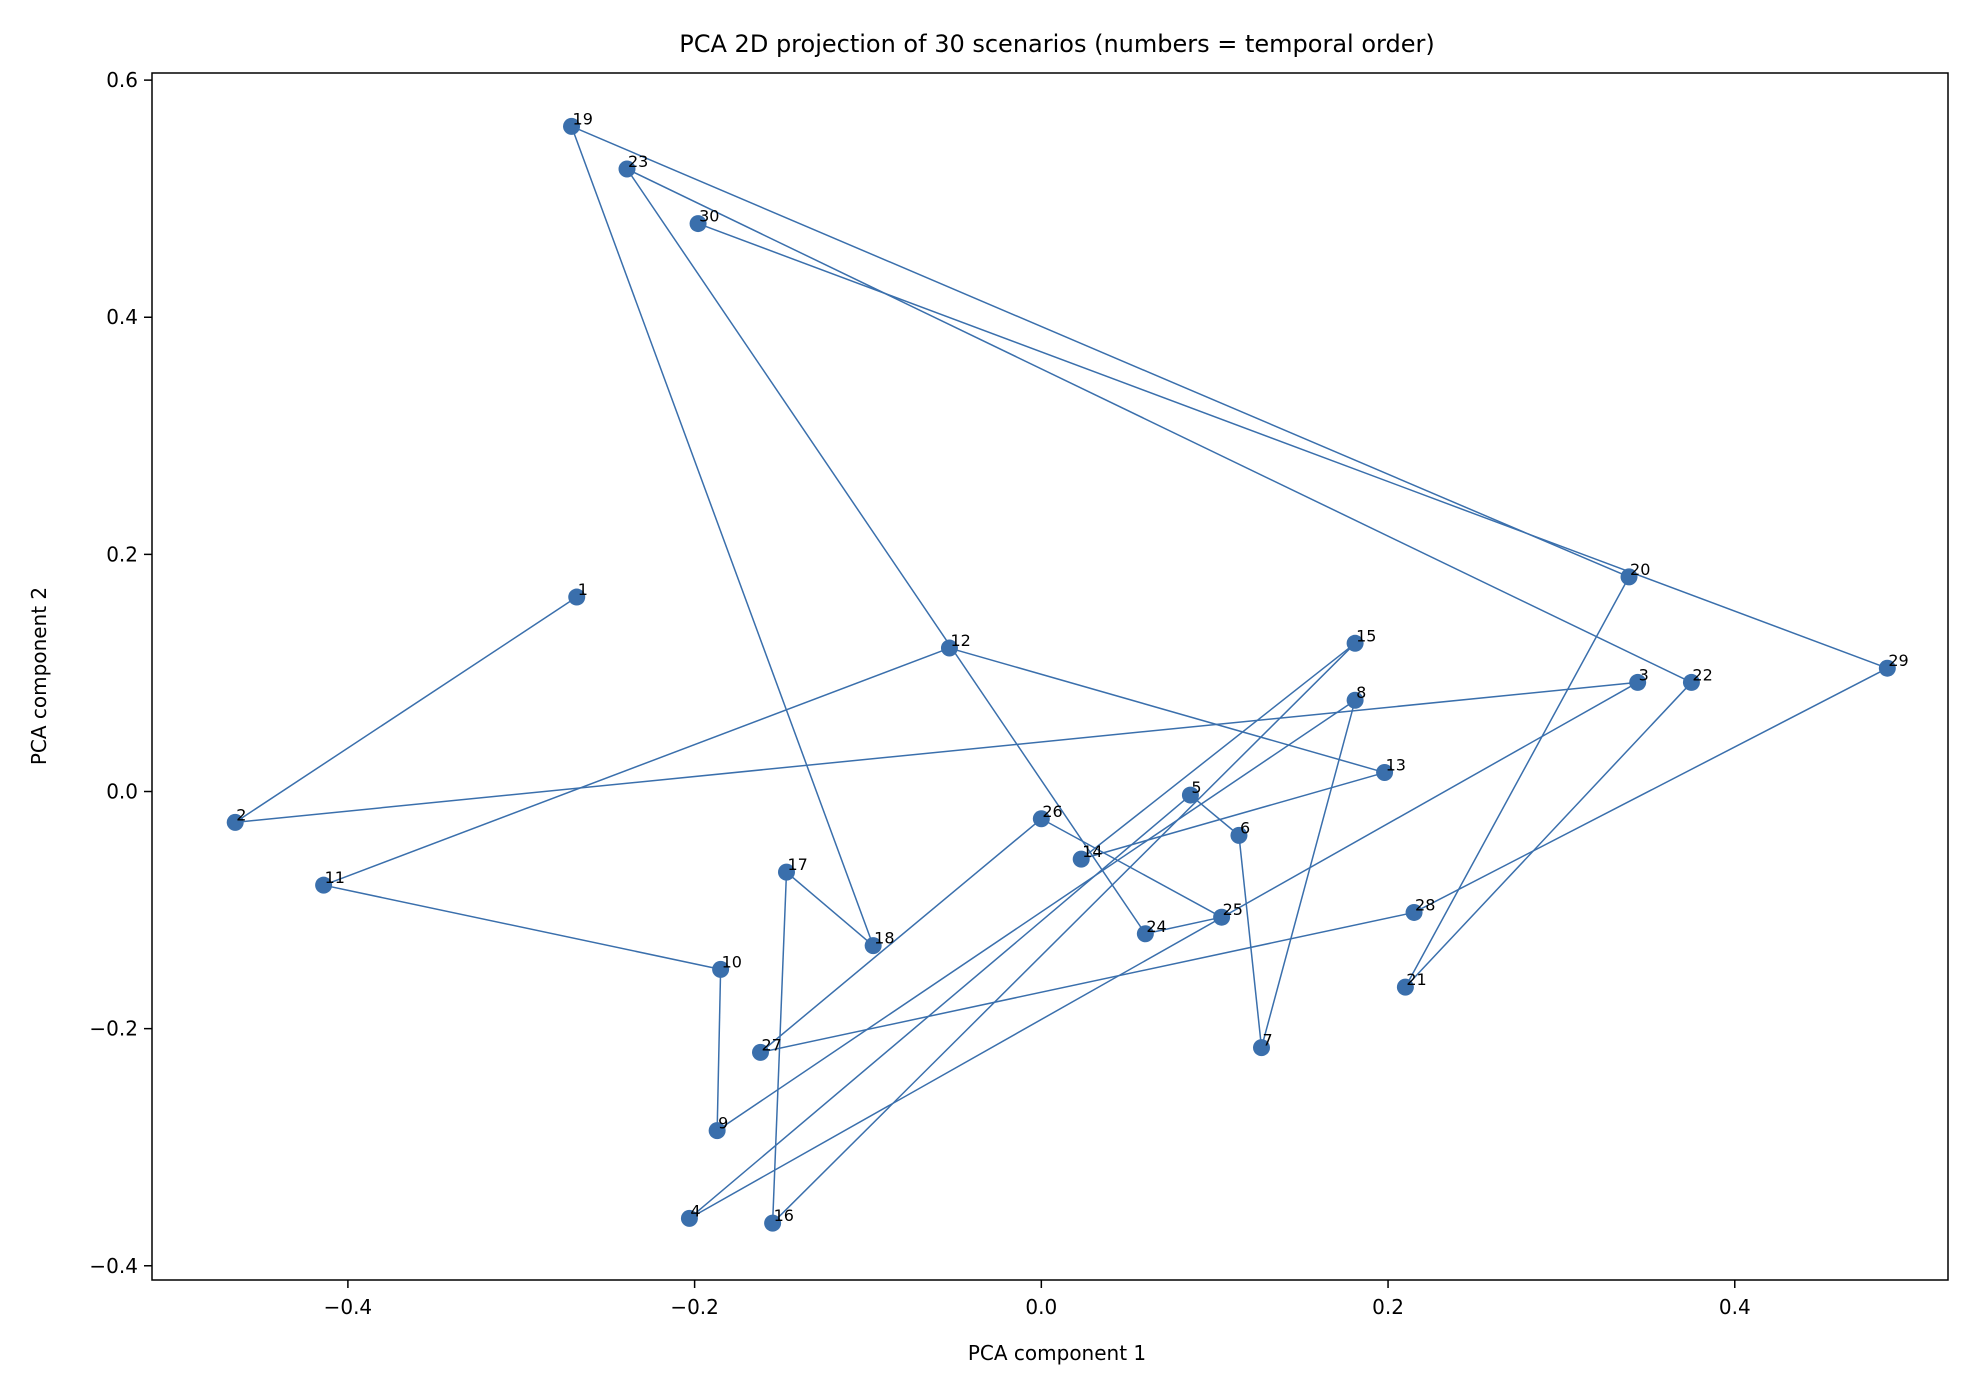  Describe the element at coordinates (1898, 660) in the screenshot. I see `point-label-29: 29` at that location.